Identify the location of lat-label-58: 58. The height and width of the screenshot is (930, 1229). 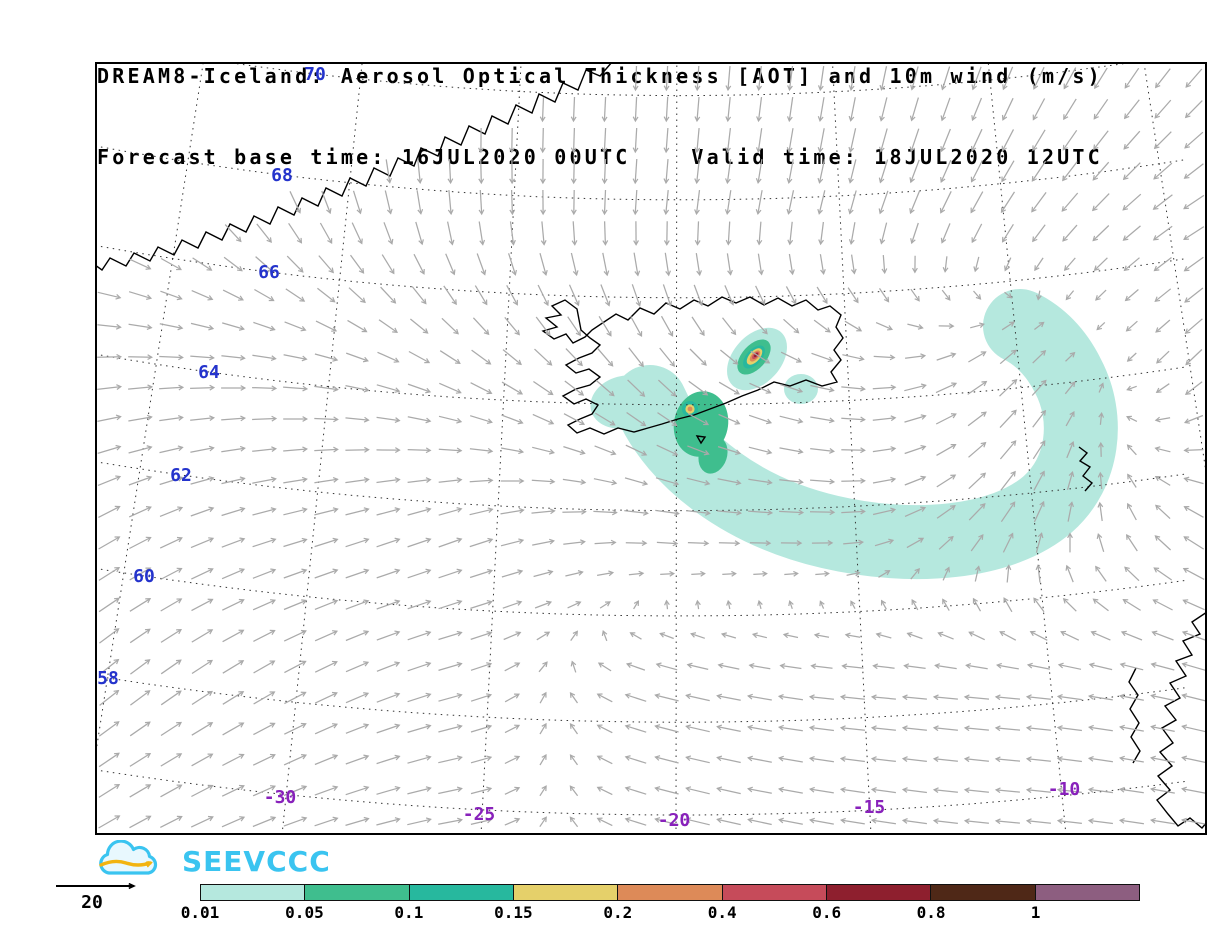
(108, 678).